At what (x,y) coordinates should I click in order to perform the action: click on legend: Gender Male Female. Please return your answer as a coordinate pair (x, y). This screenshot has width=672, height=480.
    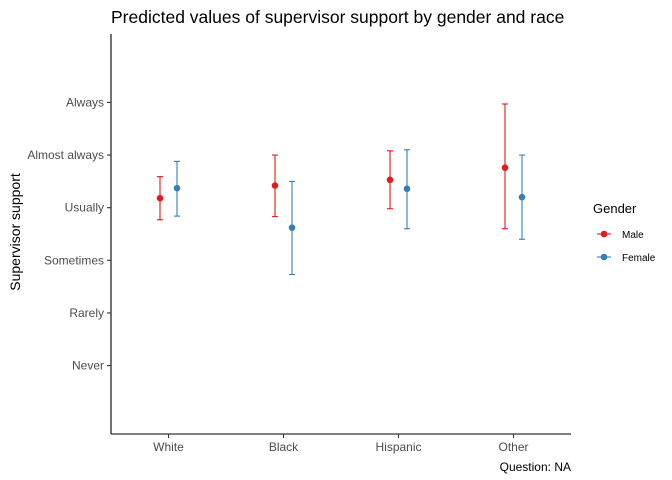
    Looking at the image, I should click on (624, 232).